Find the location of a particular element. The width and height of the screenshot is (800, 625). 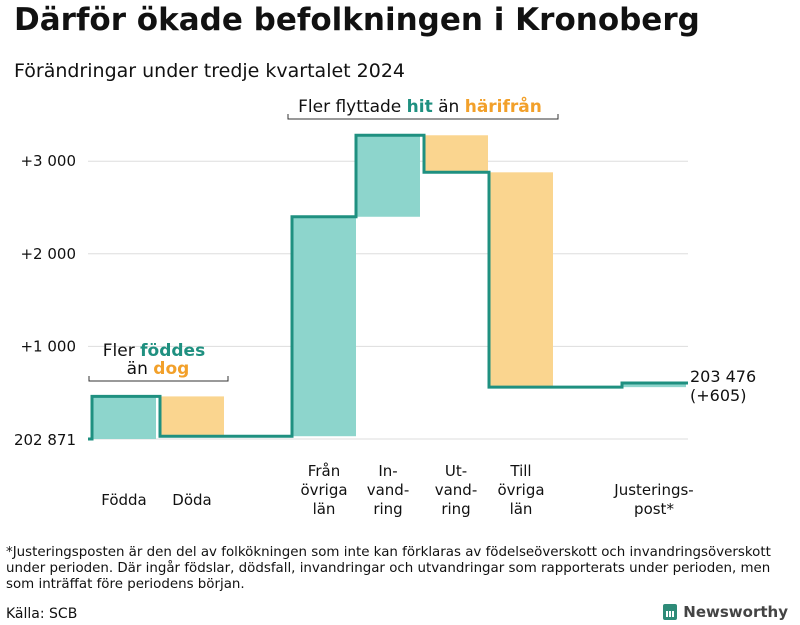

brand-logo: Newsworthy is located at coordinates (725, 612).